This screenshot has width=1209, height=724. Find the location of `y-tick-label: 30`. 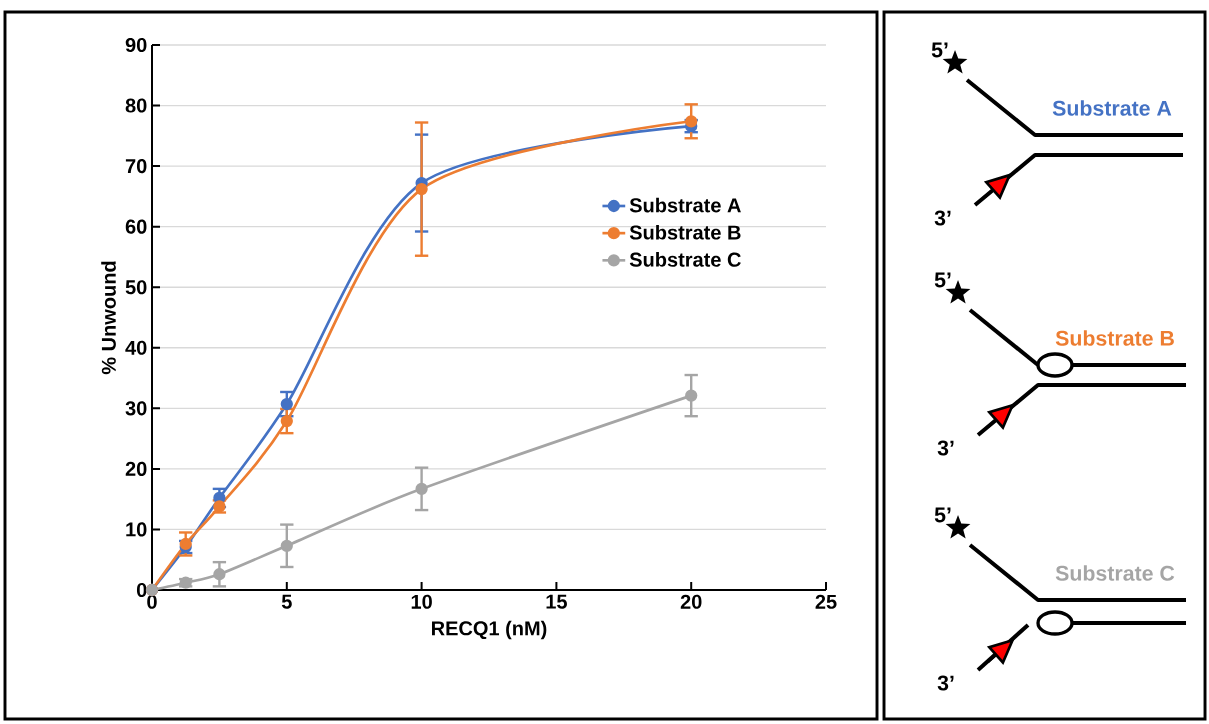

y-tick-label: 30 is located at coordinates (136, 408).